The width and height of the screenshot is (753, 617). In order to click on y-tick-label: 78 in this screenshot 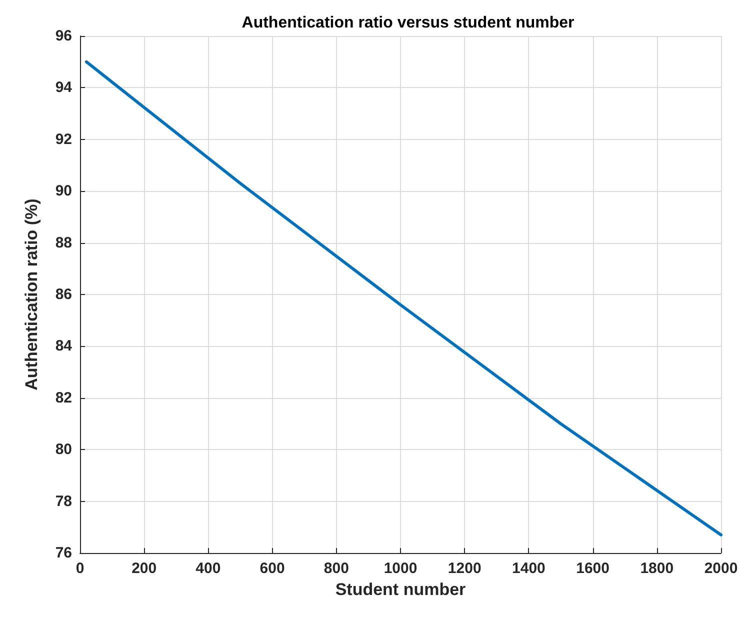, I will do `click(63, 501)`.